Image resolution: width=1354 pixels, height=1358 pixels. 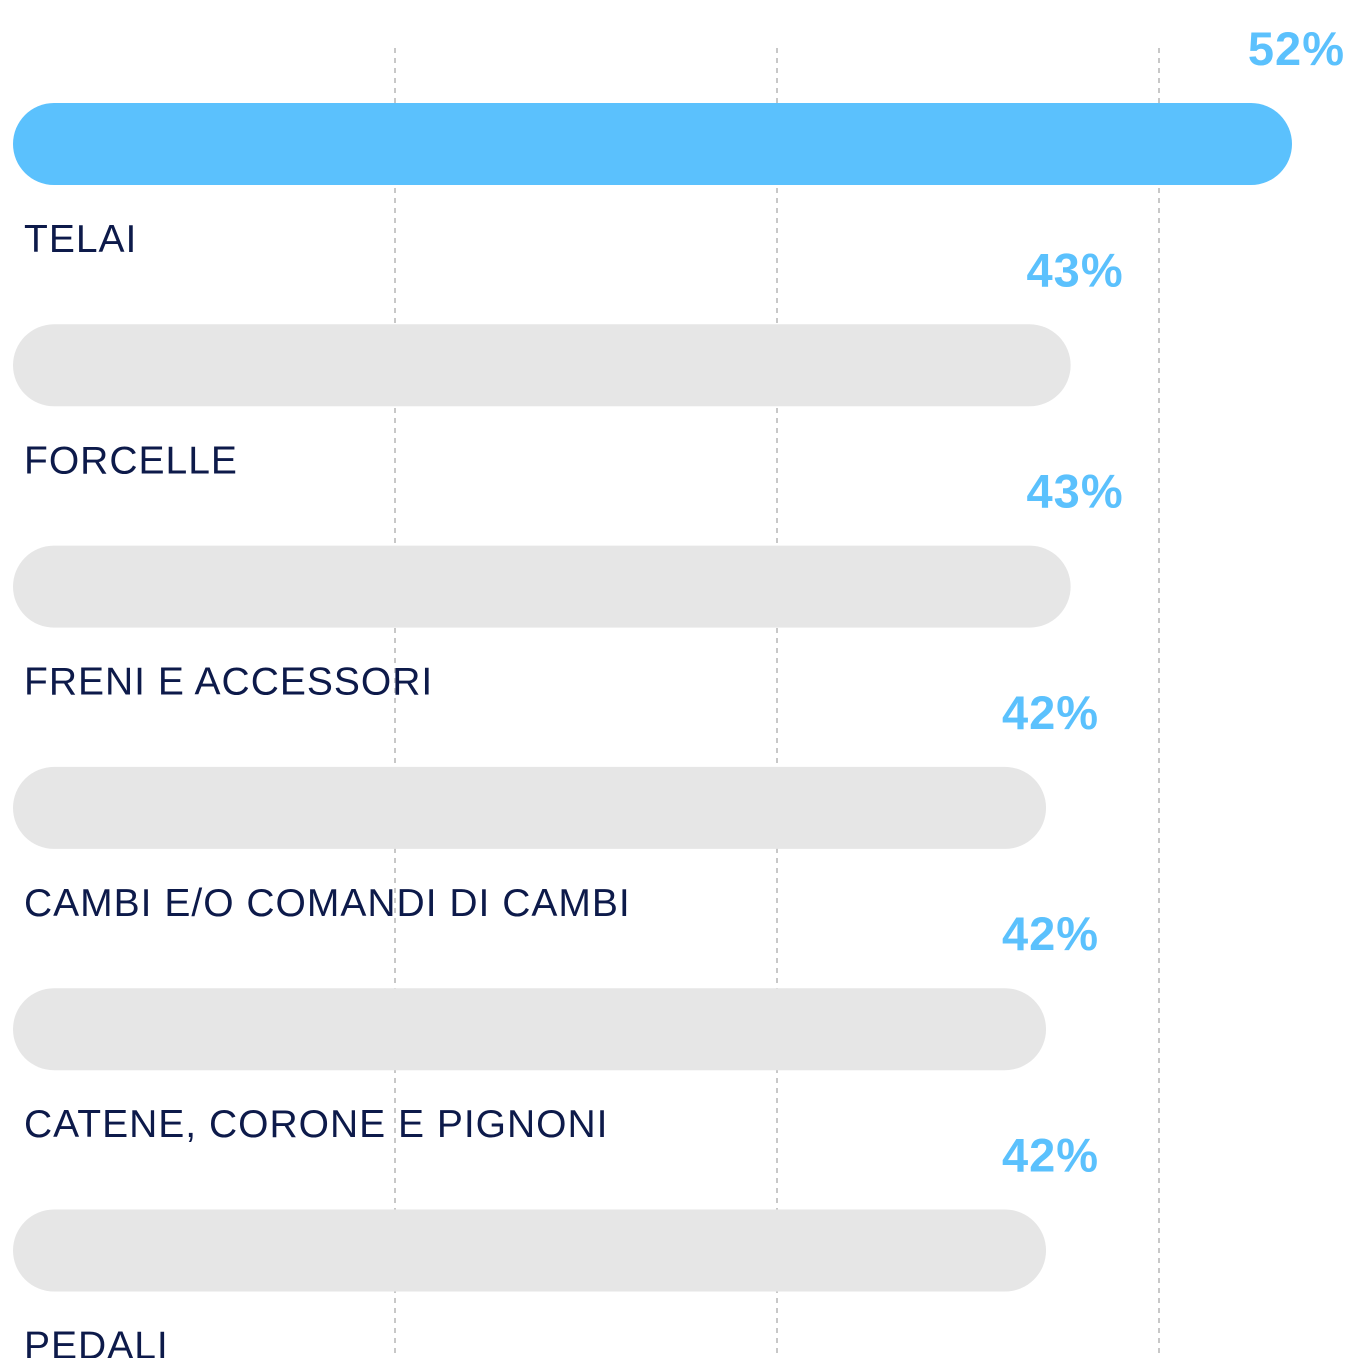 I want to click on value-label: 52%, so click(x=1296, y=48).